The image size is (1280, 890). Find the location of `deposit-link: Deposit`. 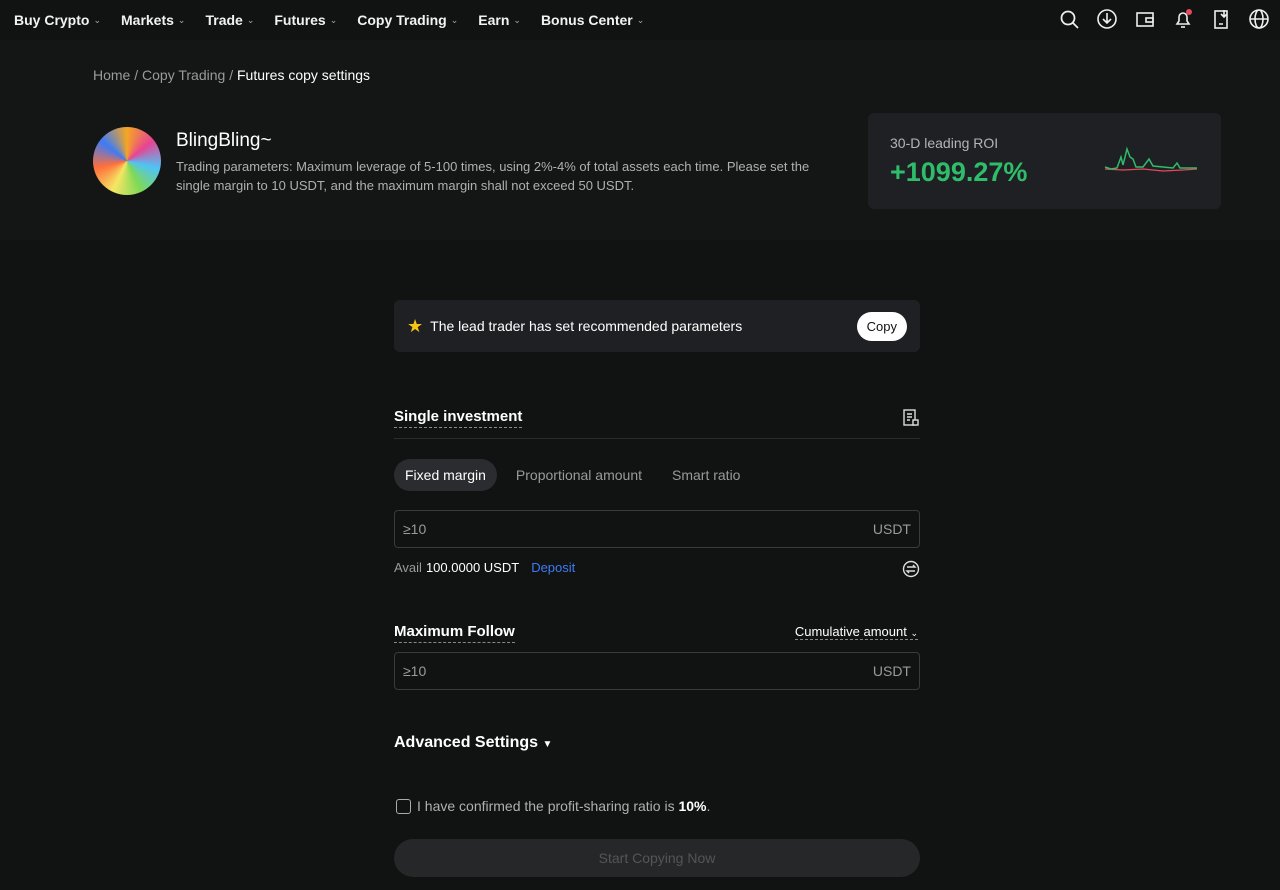

deposit-link: Deposit is located at coordinates (553, 567).